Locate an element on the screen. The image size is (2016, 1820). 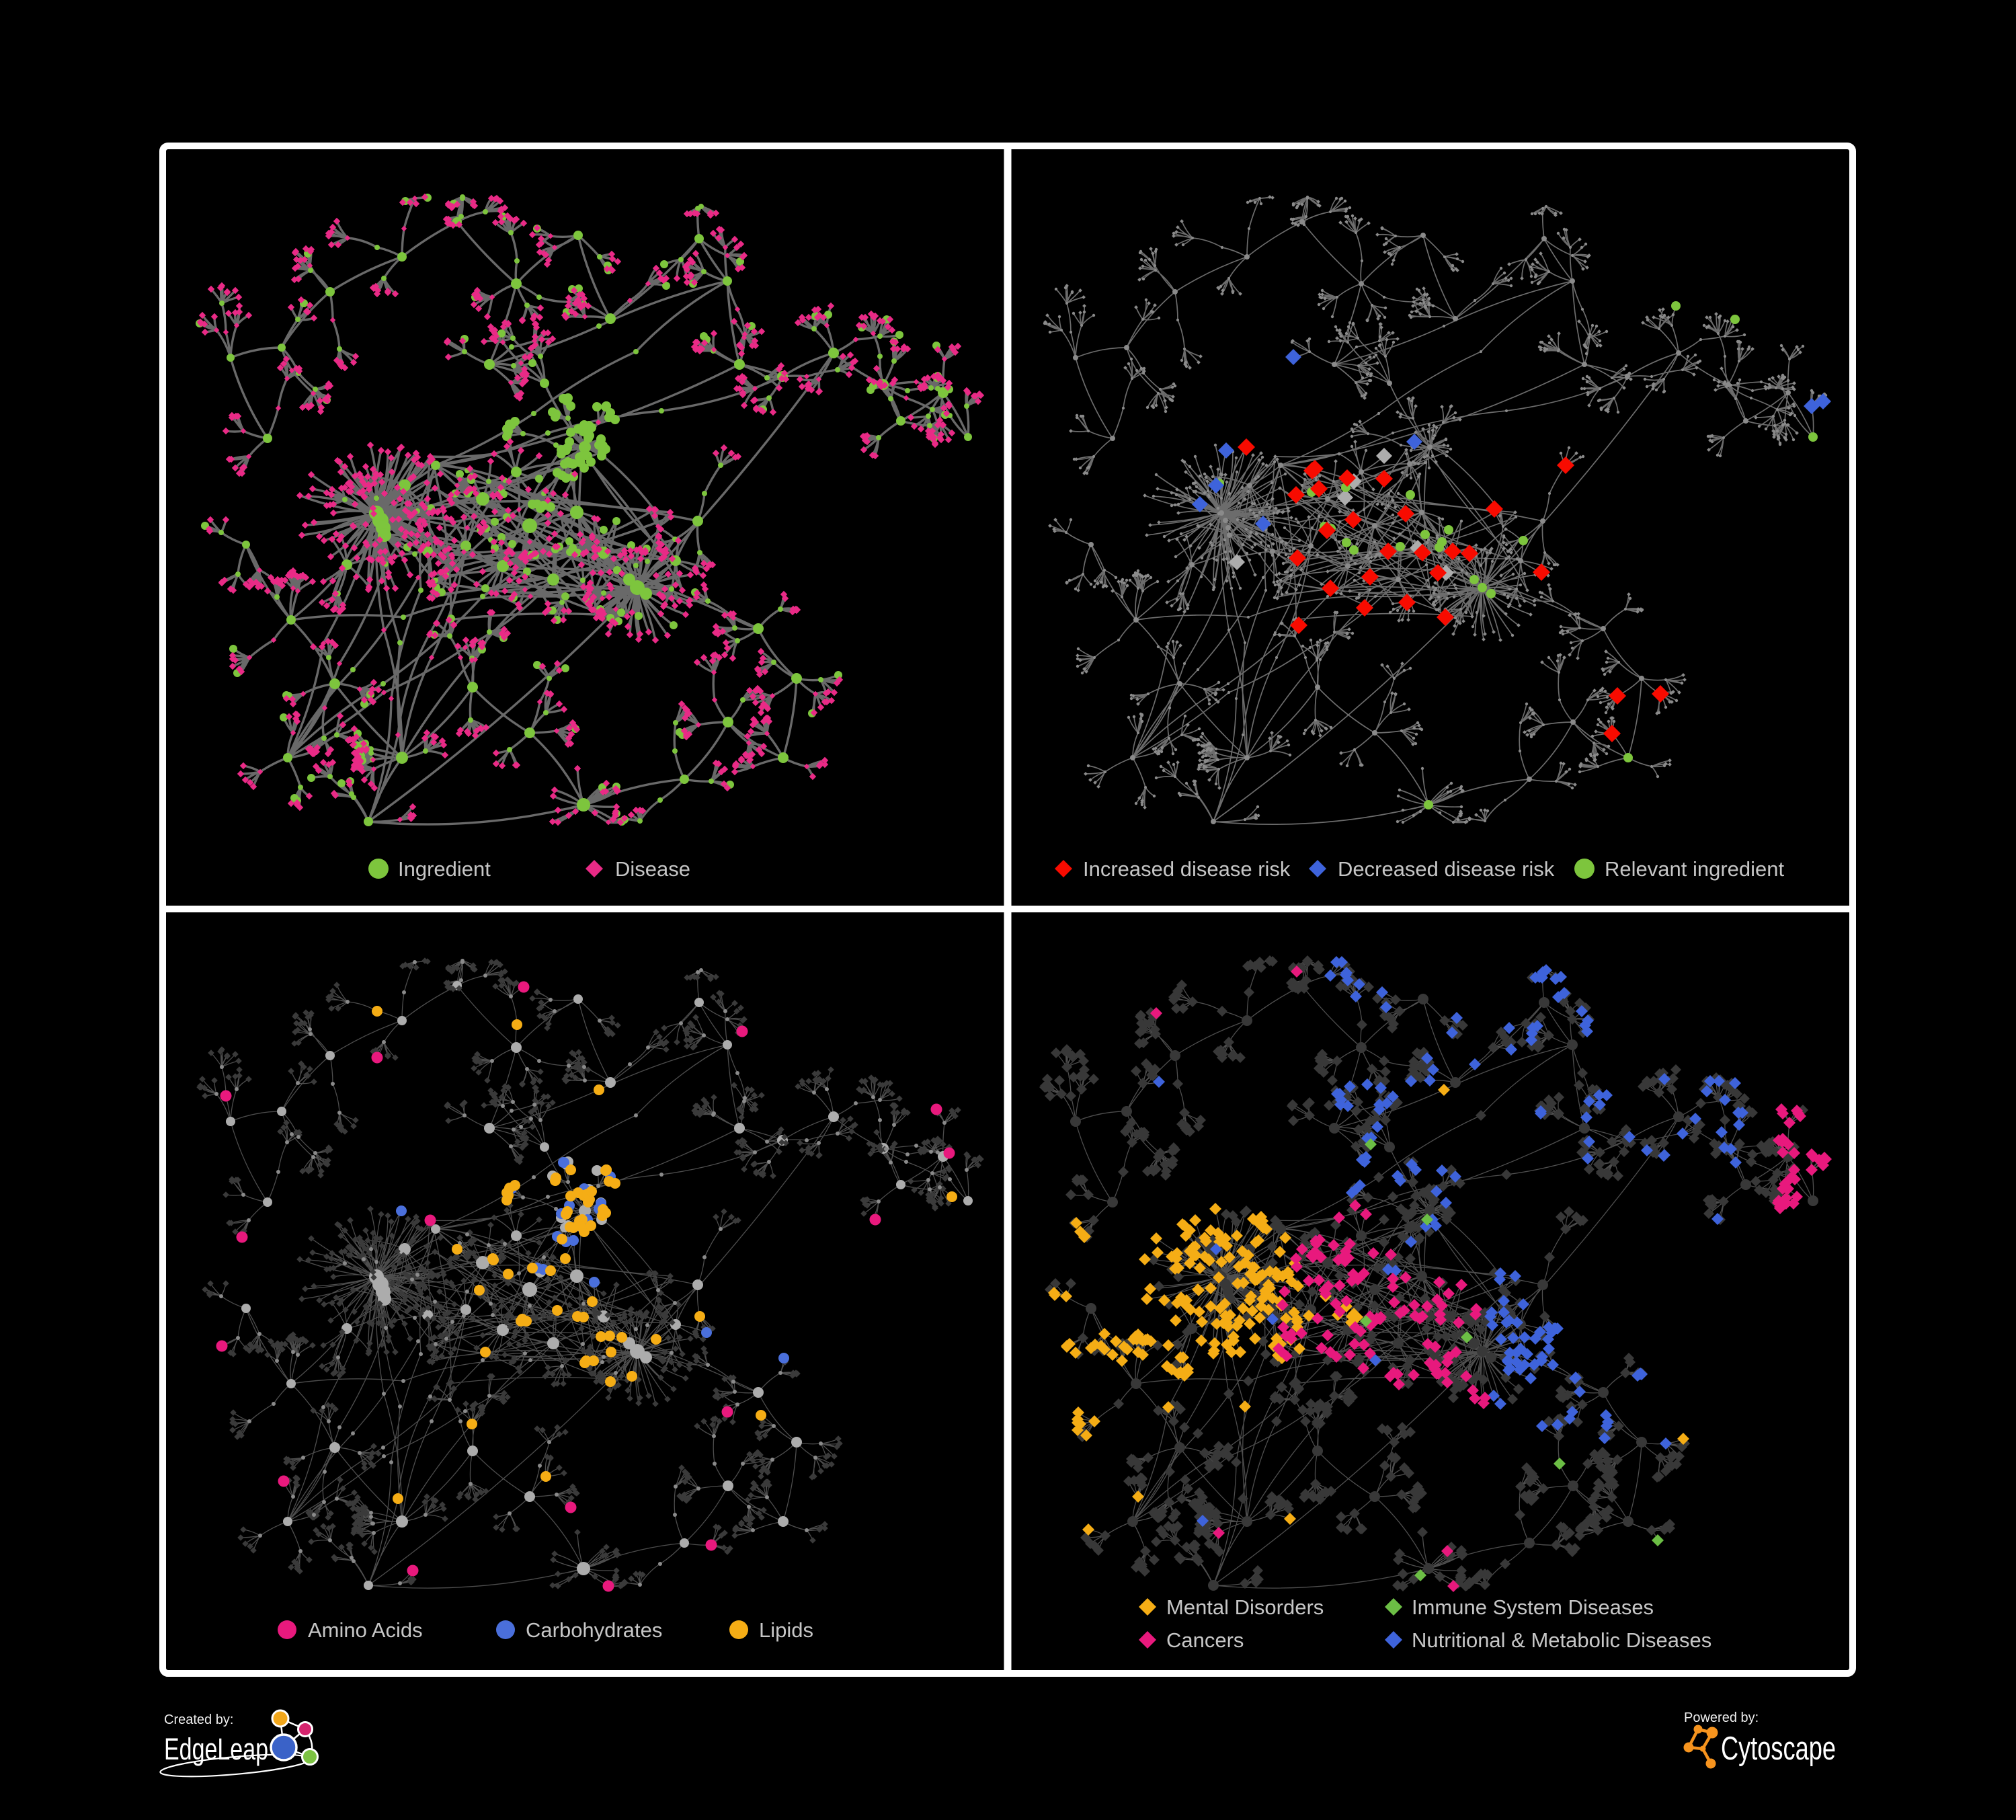
svg-text: Lipids is located at coordinates (786, 1630).